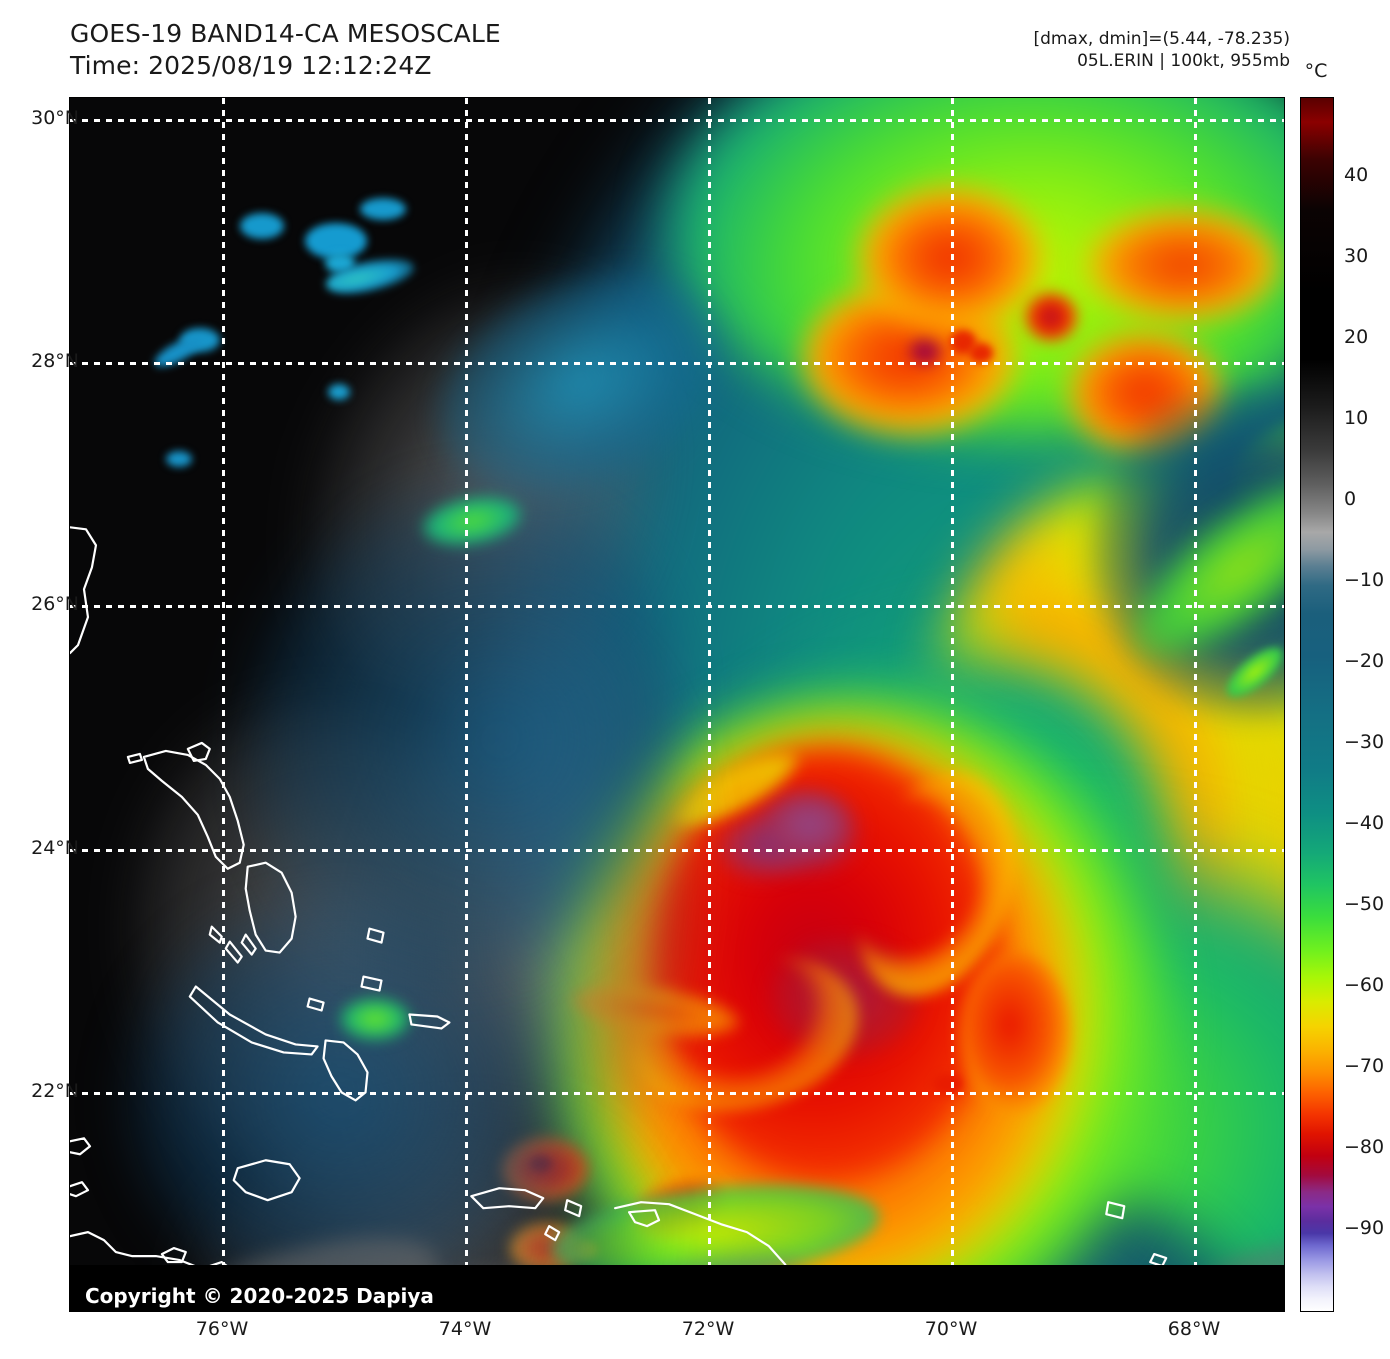 This screenshot has height=1359, width=1390. I want to click on small-cay-a, so click(134, 758).